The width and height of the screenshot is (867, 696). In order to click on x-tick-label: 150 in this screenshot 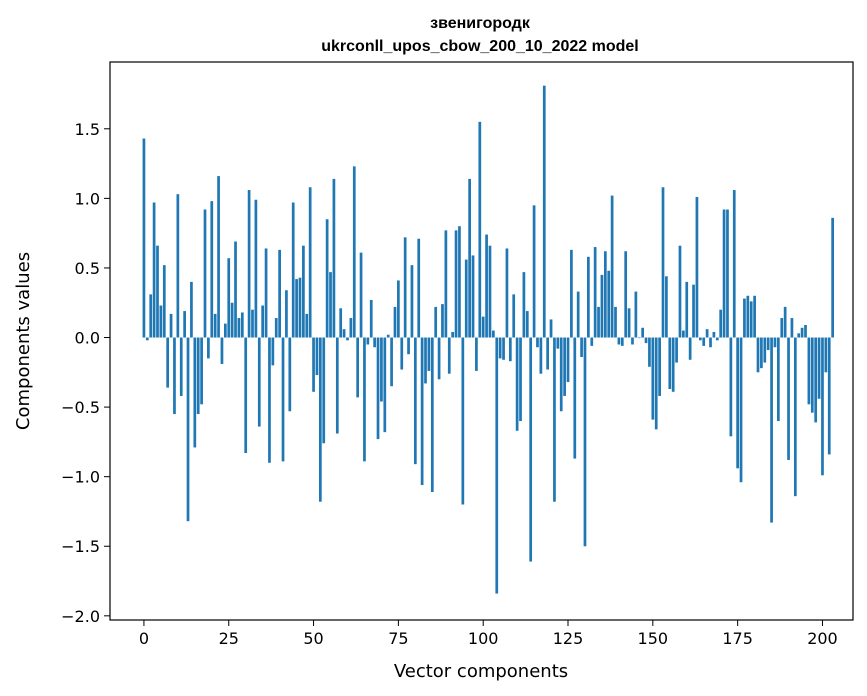, I will do `click(653, 638)`.